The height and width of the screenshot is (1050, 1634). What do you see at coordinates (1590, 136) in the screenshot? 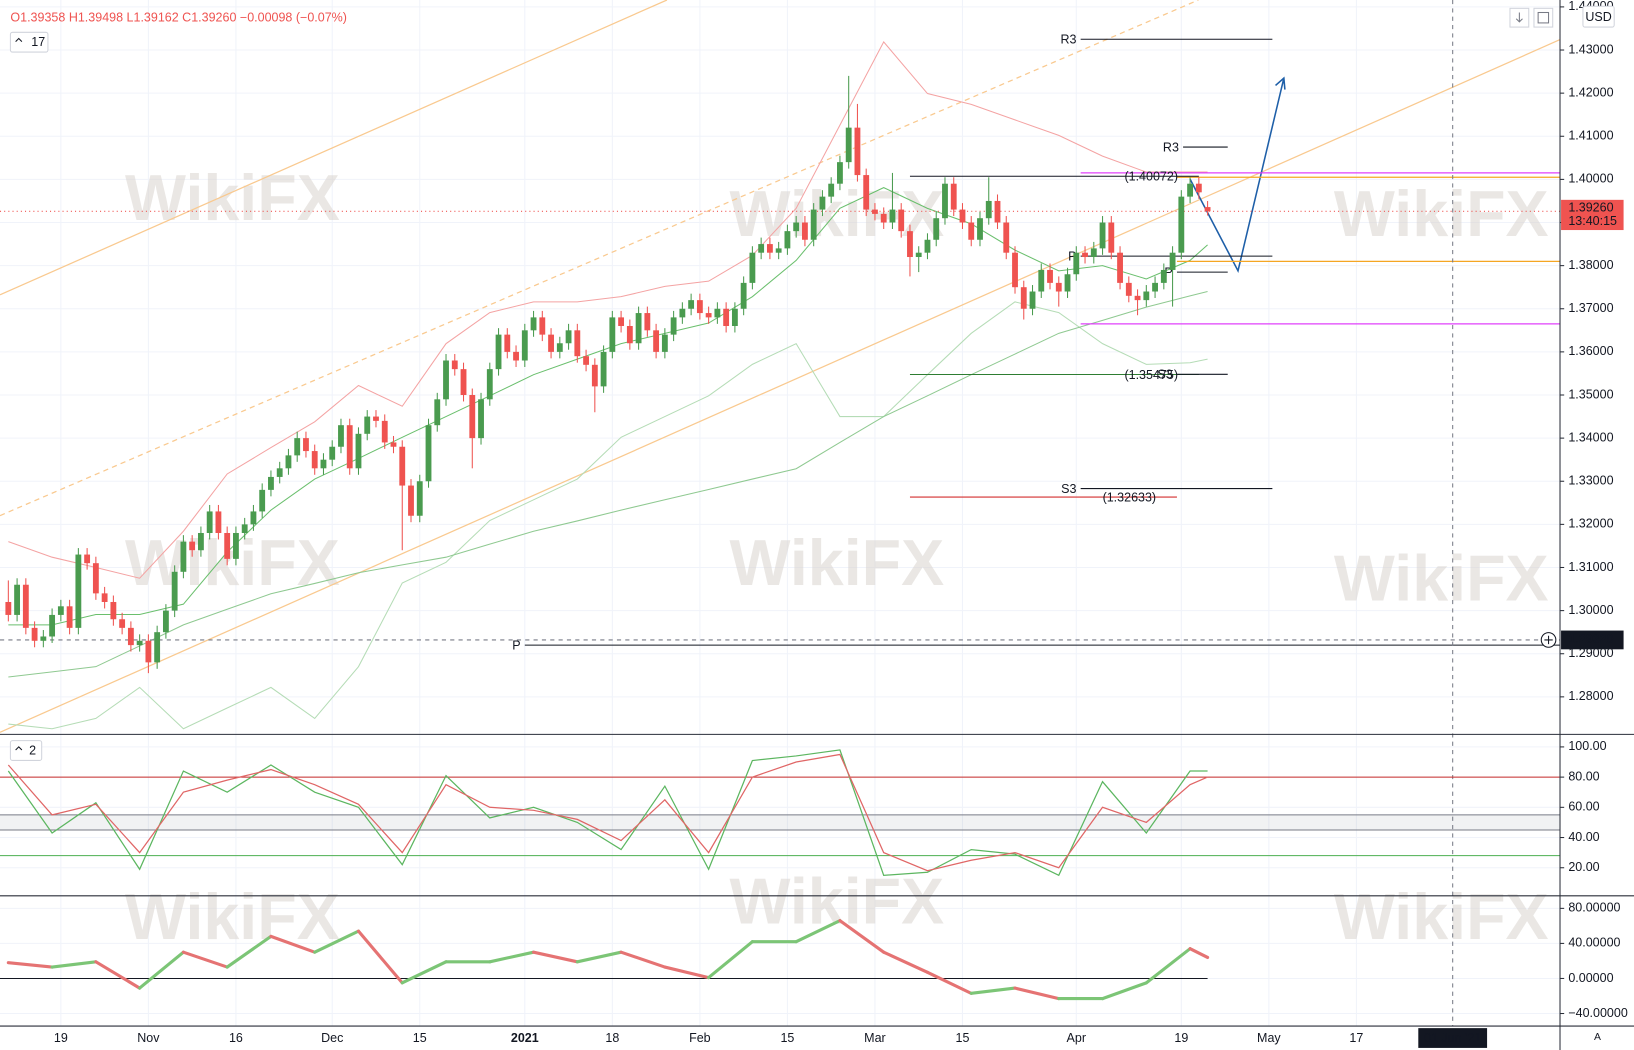
I see `y-tick-label: 1.41000` at bounding box center [1590, 136].